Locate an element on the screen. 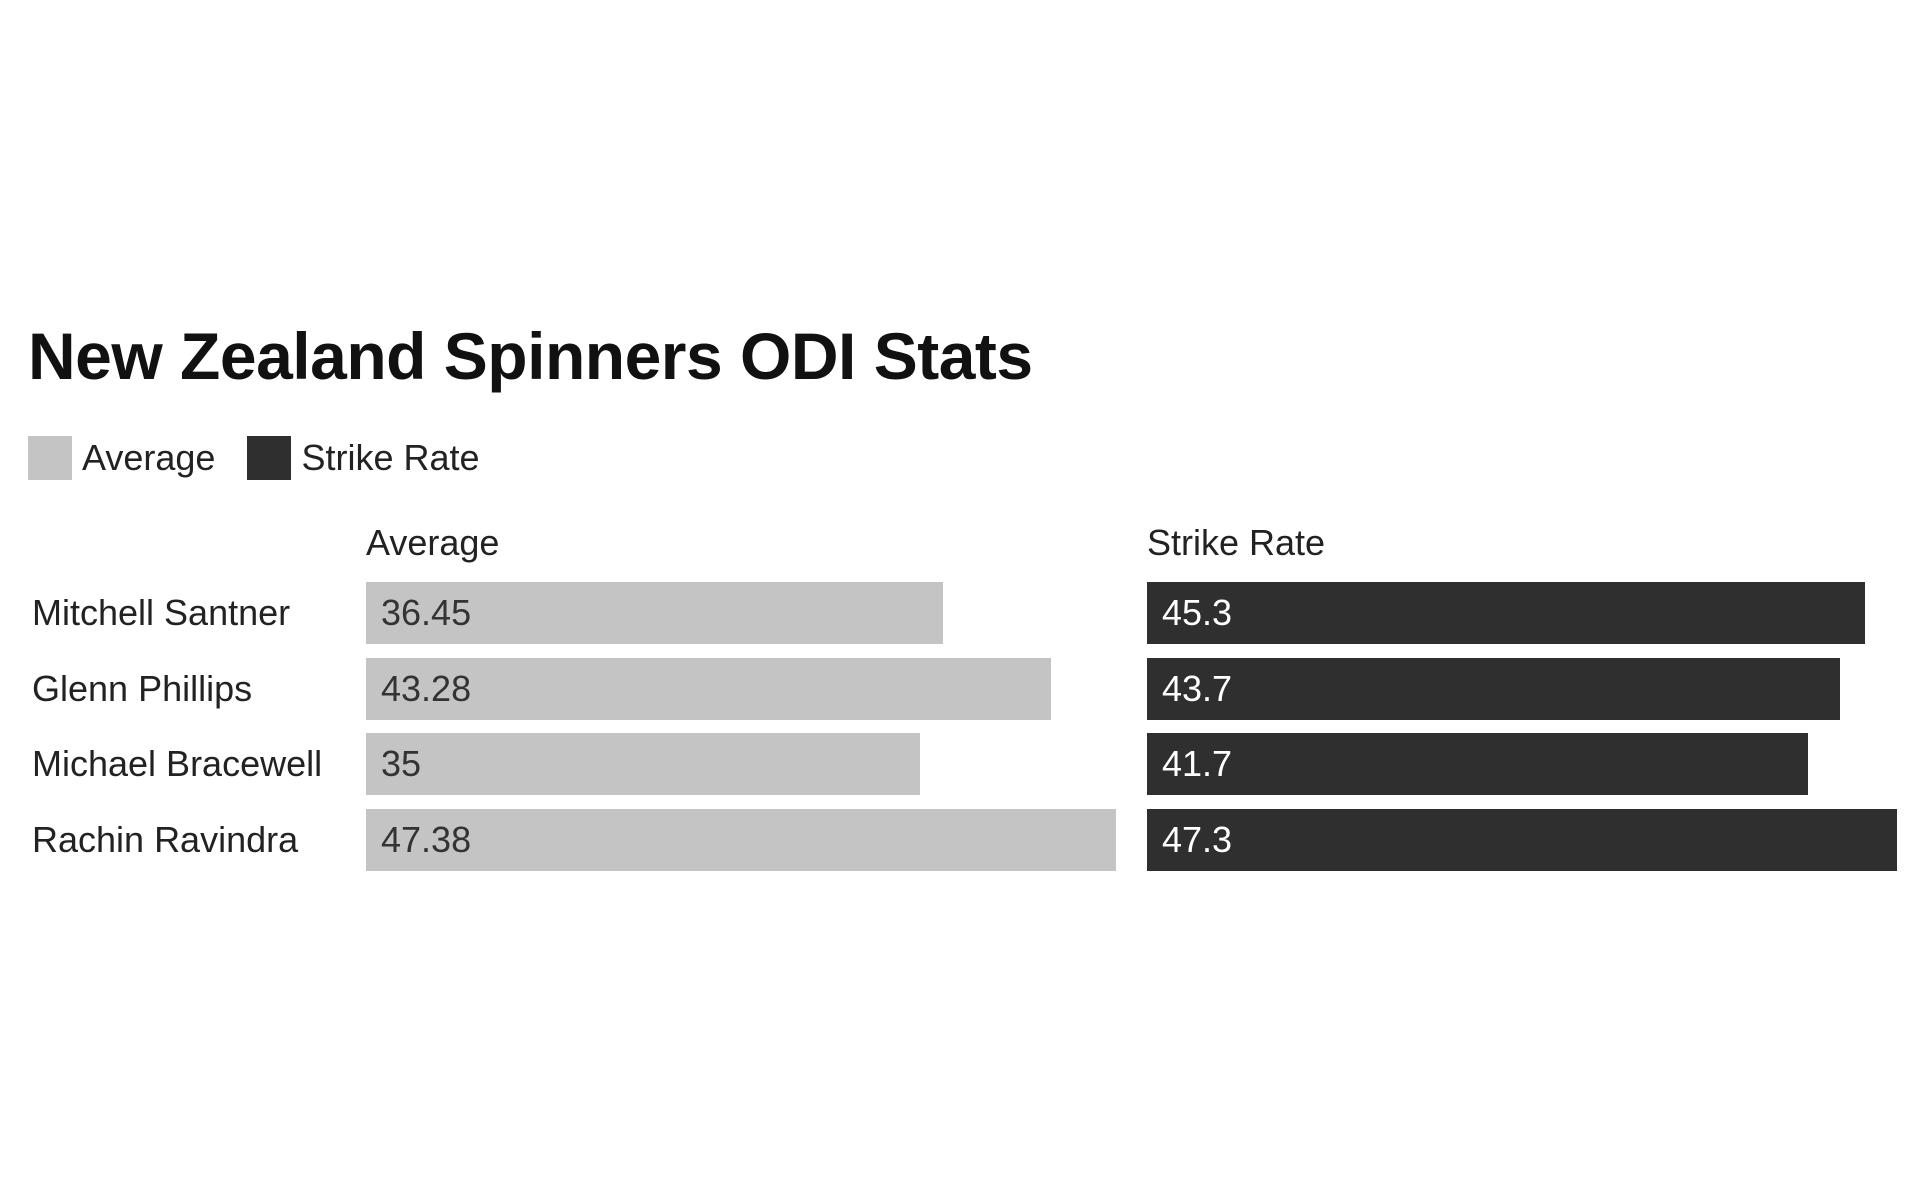 The height and width of the screenshot is (1200, 1920). bar-average-mitchell-santner: 36.45 is located at coordinates (654, 613).